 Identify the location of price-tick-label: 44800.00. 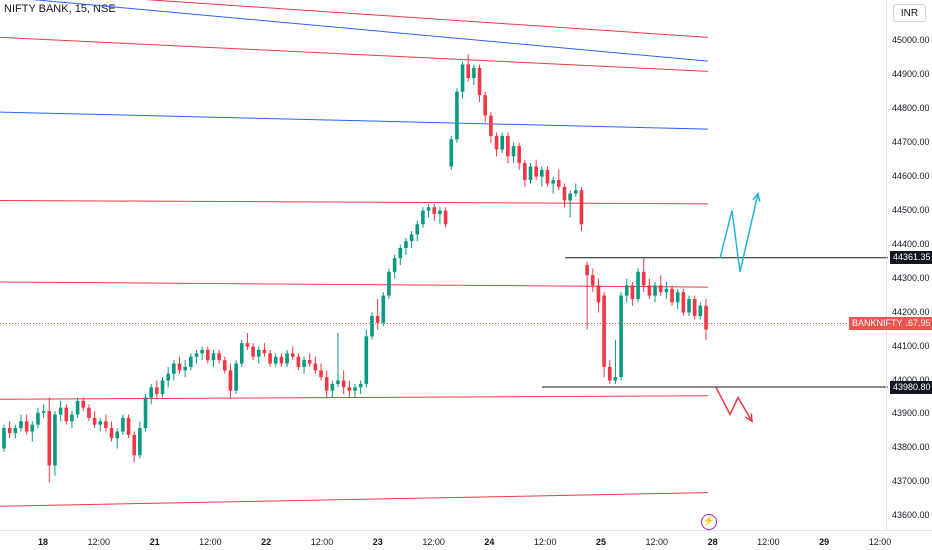
(911, 107).